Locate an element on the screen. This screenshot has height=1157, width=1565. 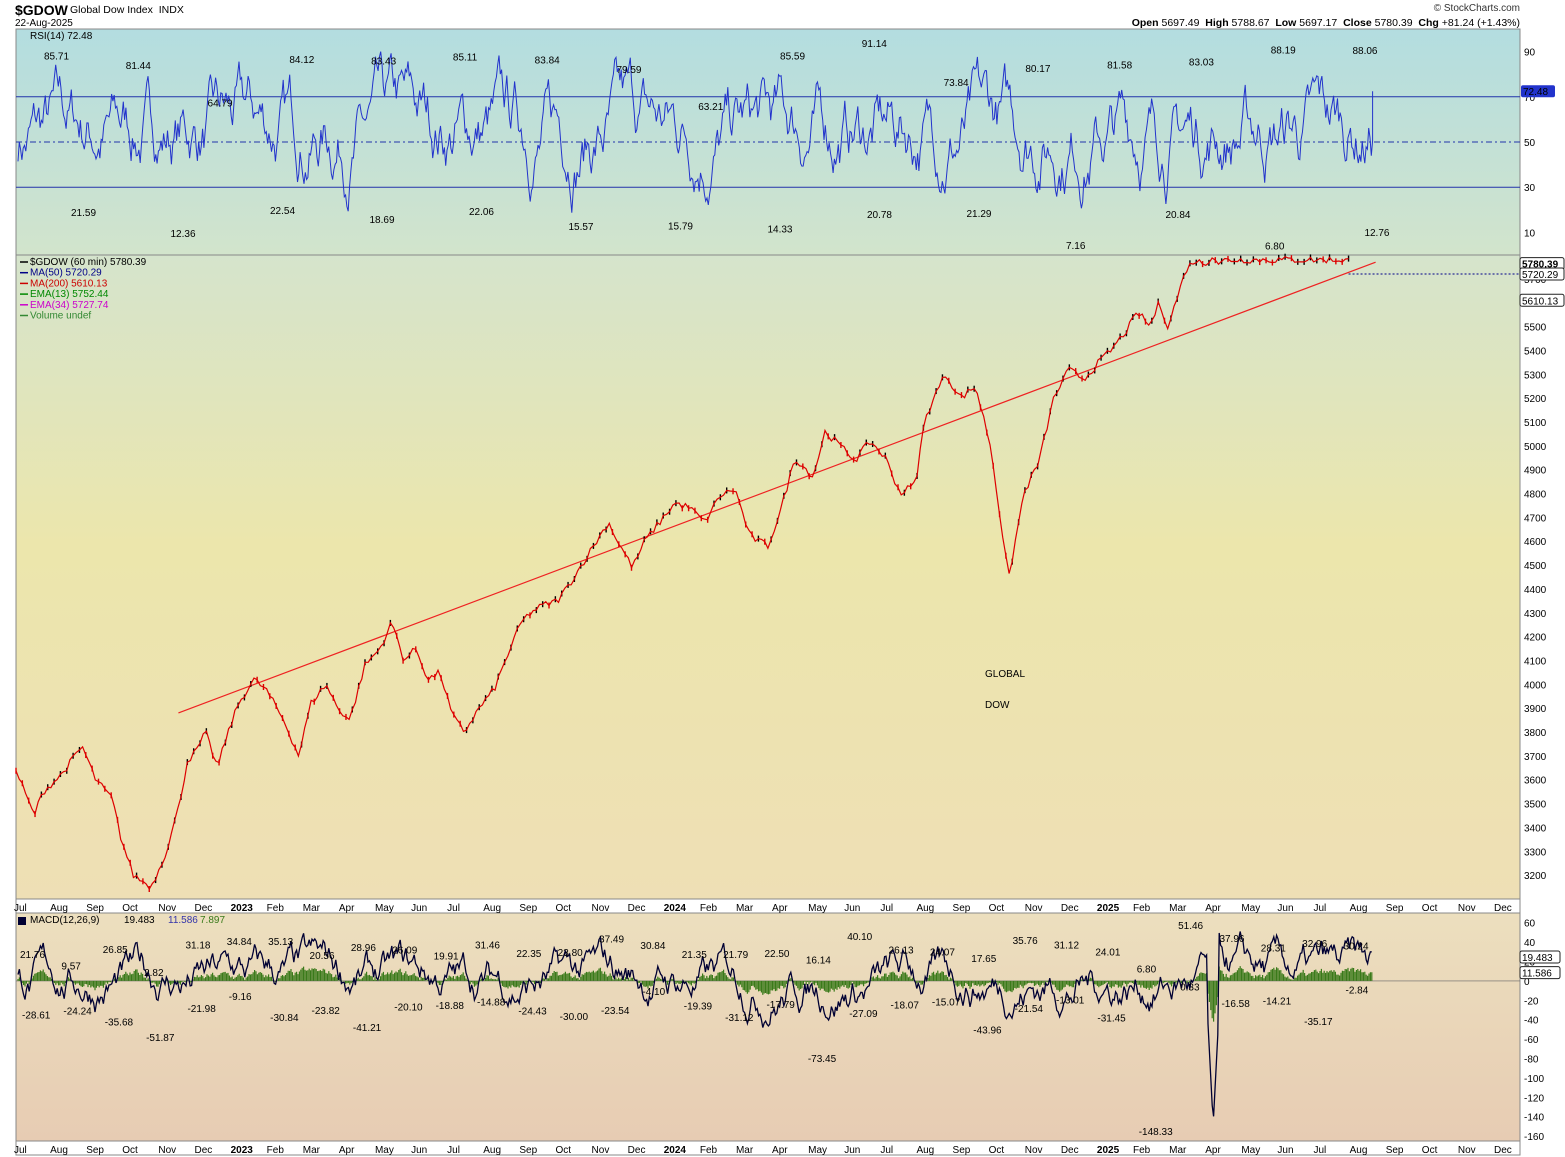
macd-trough-label: -9.16 is located at coordinates (240, 997).